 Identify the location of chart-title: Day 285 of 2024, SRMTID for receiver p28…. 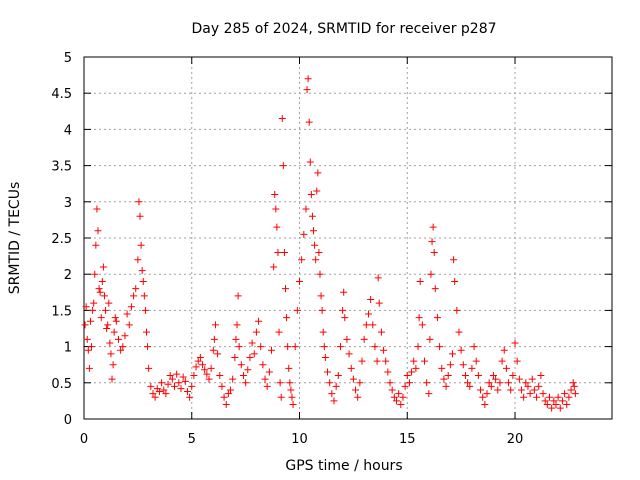
(343, 29).